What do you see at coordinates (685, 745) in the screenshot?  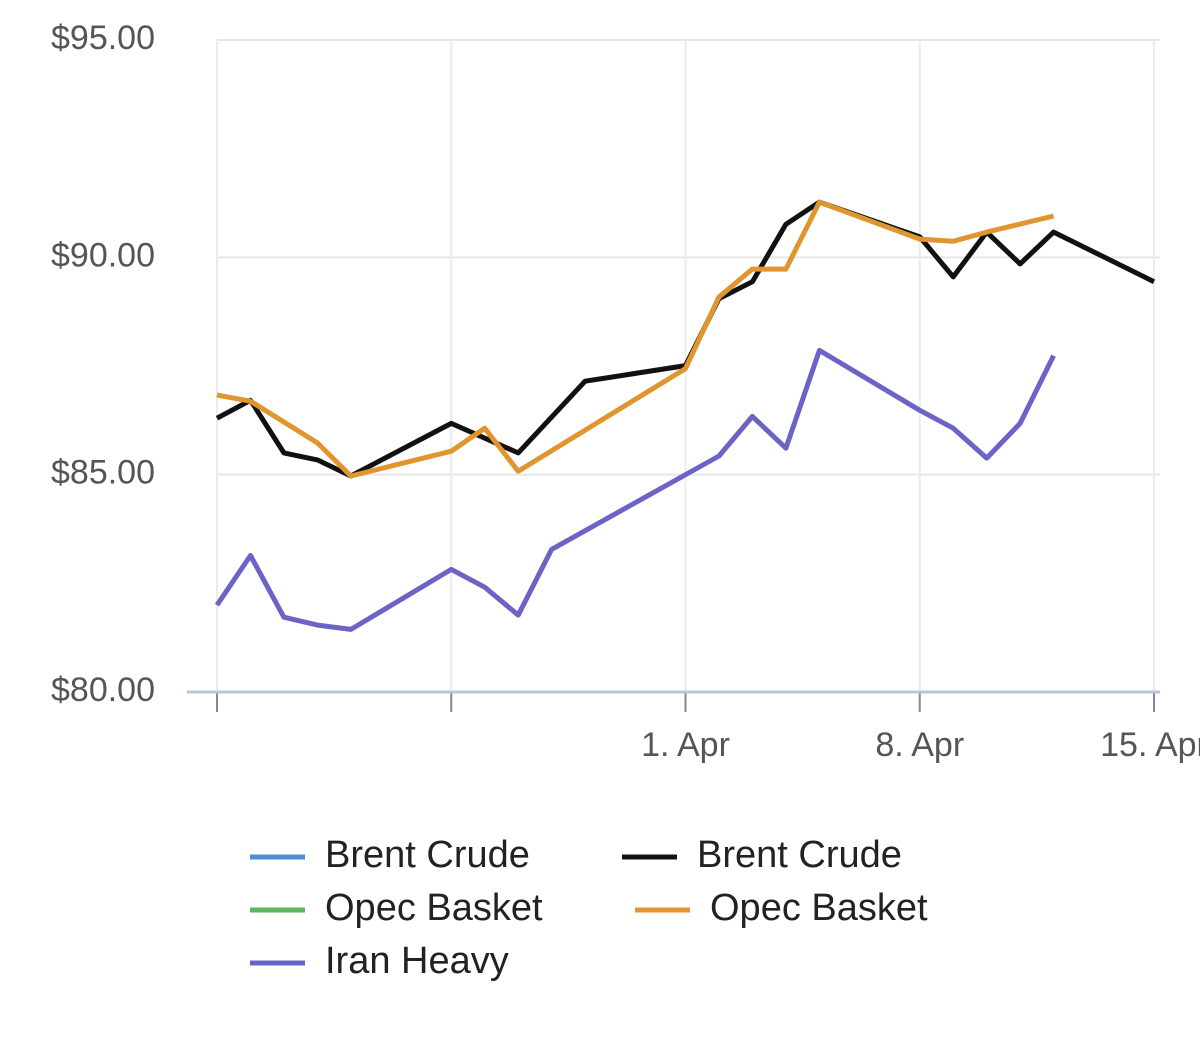 I see `x-tick-label: 1. Apr` at bounding box center [685, 745].